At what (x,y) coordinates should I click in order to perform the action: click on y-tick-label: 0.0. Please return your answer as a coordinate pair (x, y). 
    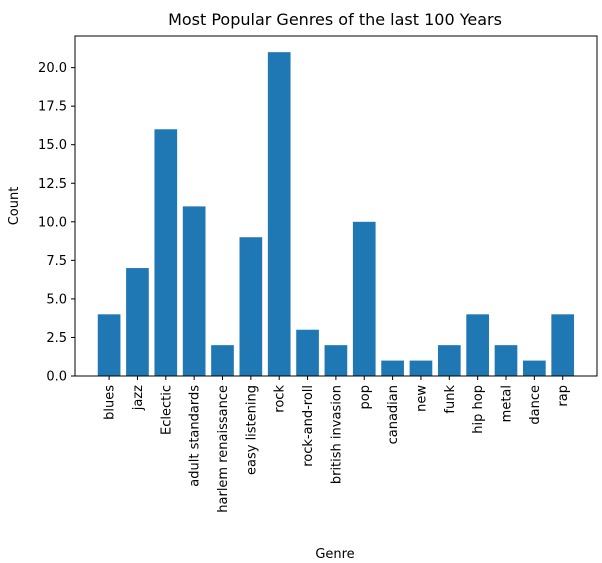
    Looking at the image, I should click on (56, 377).